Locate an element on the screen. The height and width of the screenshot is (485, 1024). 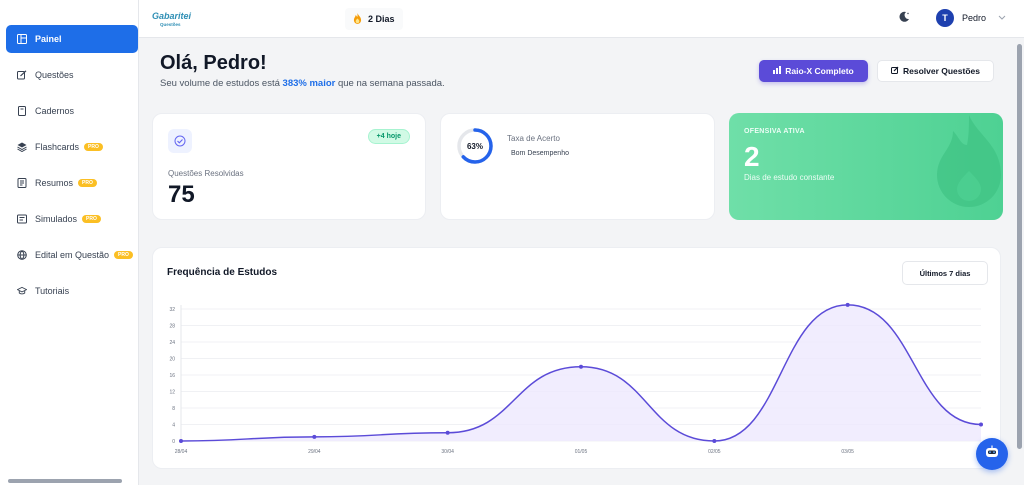
graduation-icon is located at coordinates (22, 291).